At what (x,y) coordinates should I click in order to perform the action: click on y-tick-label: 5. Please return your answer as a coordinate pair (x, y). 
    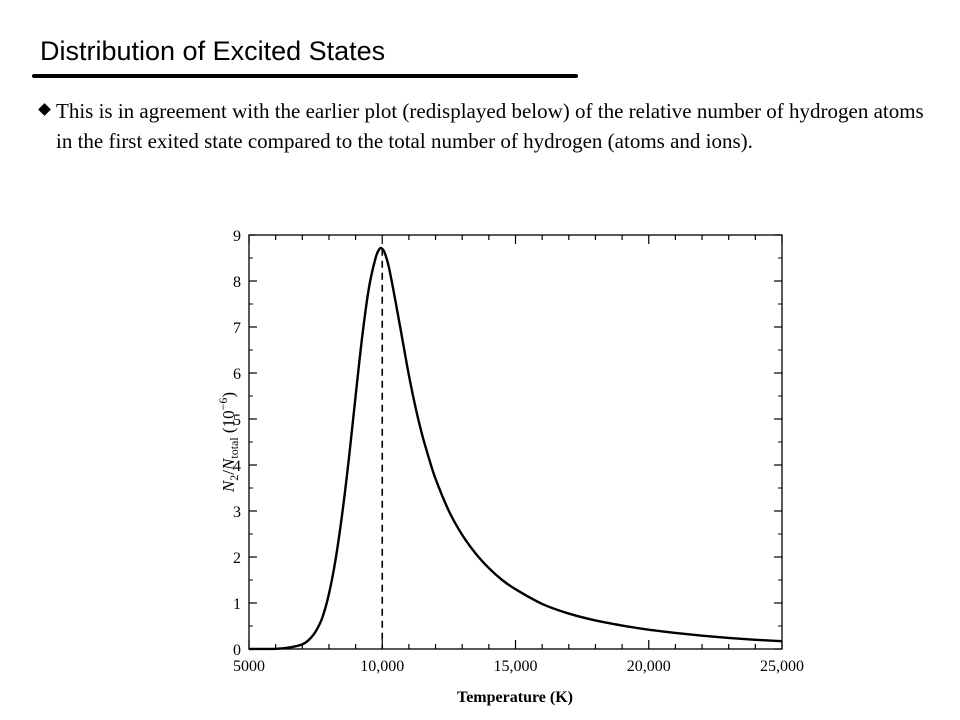
    Looking at the image, I should click on (237, 420).